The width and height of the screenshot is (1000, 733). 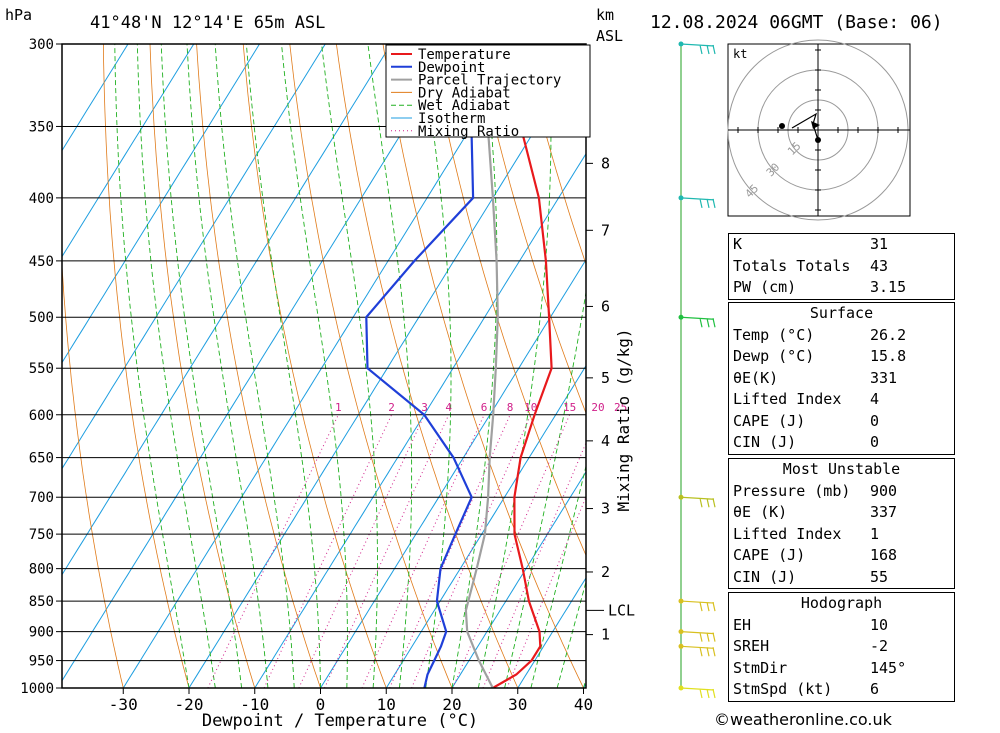 I want to click on storm-motion-arrow, so click(x=815, y=125).